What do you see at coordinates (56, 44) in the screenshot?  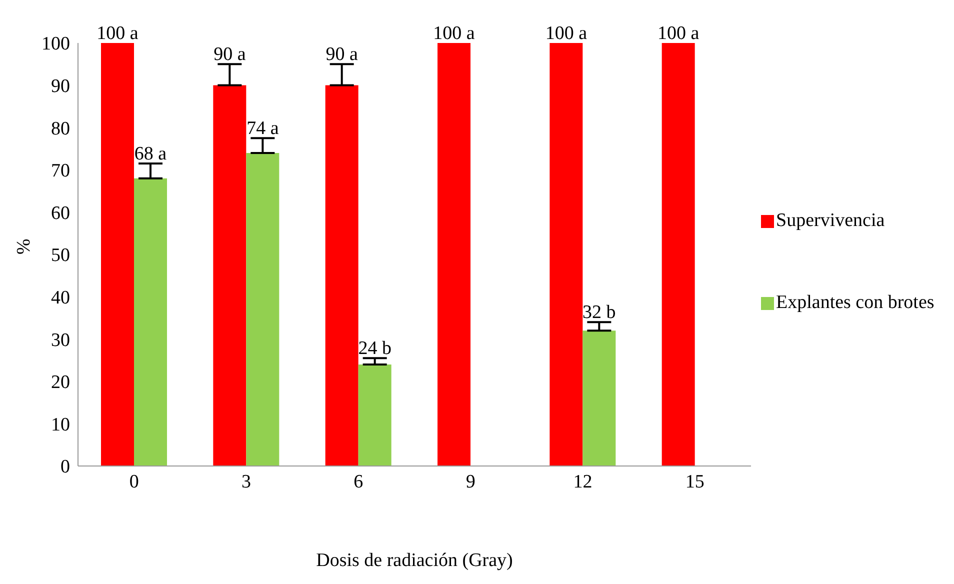 I see `y-tick-label: 100` at bounding box center [56, 44].